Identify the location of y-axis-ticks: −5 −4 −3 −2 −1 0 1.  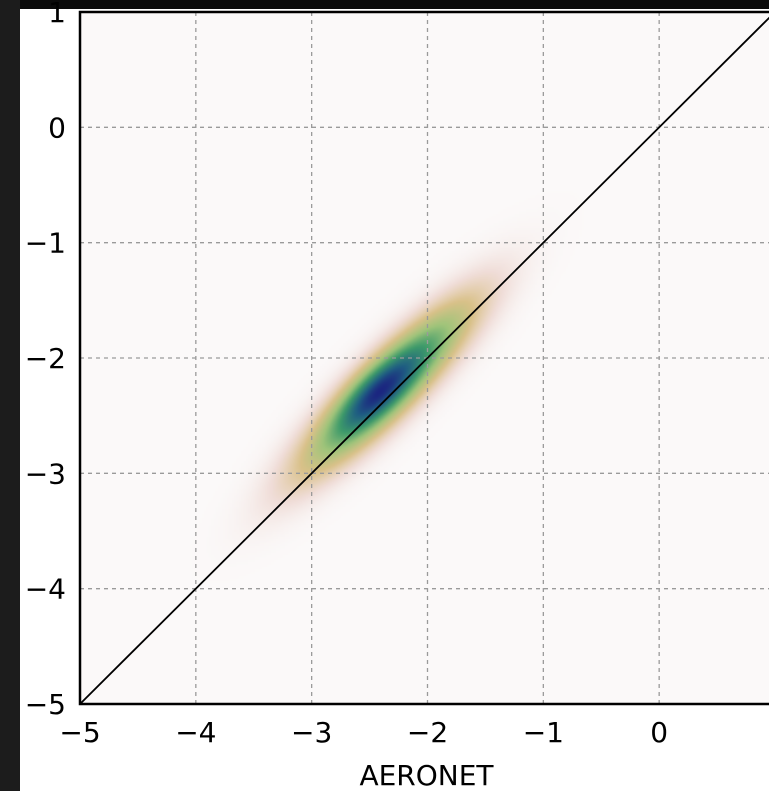
(45, 360).